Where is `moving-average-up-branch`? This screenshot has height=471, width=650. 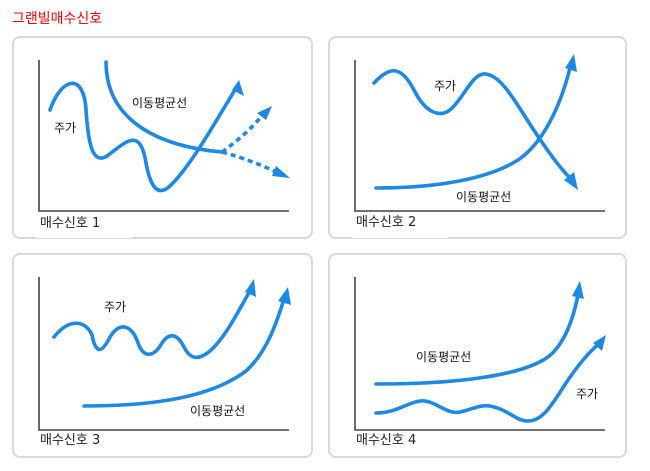
moving-average-up-branch is located at coordinates (241, 135).